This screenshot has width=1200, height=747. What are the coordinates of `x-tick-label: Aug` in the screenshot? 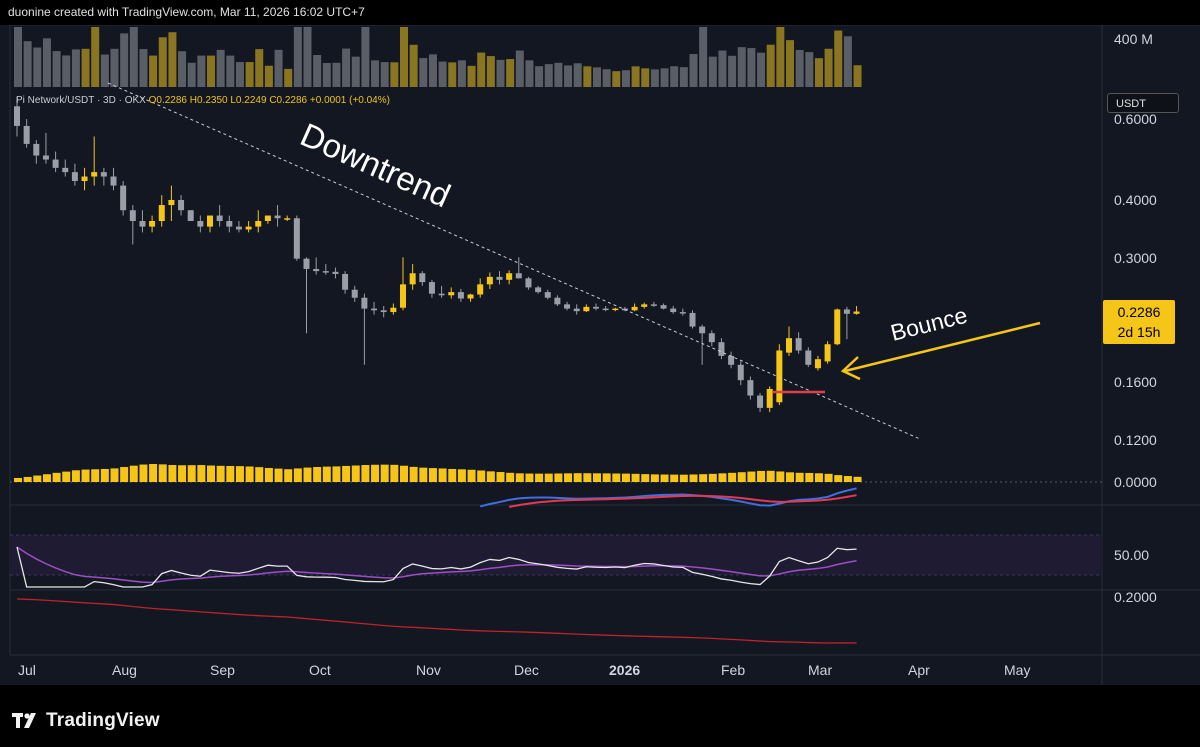 It's located at (124, 670).